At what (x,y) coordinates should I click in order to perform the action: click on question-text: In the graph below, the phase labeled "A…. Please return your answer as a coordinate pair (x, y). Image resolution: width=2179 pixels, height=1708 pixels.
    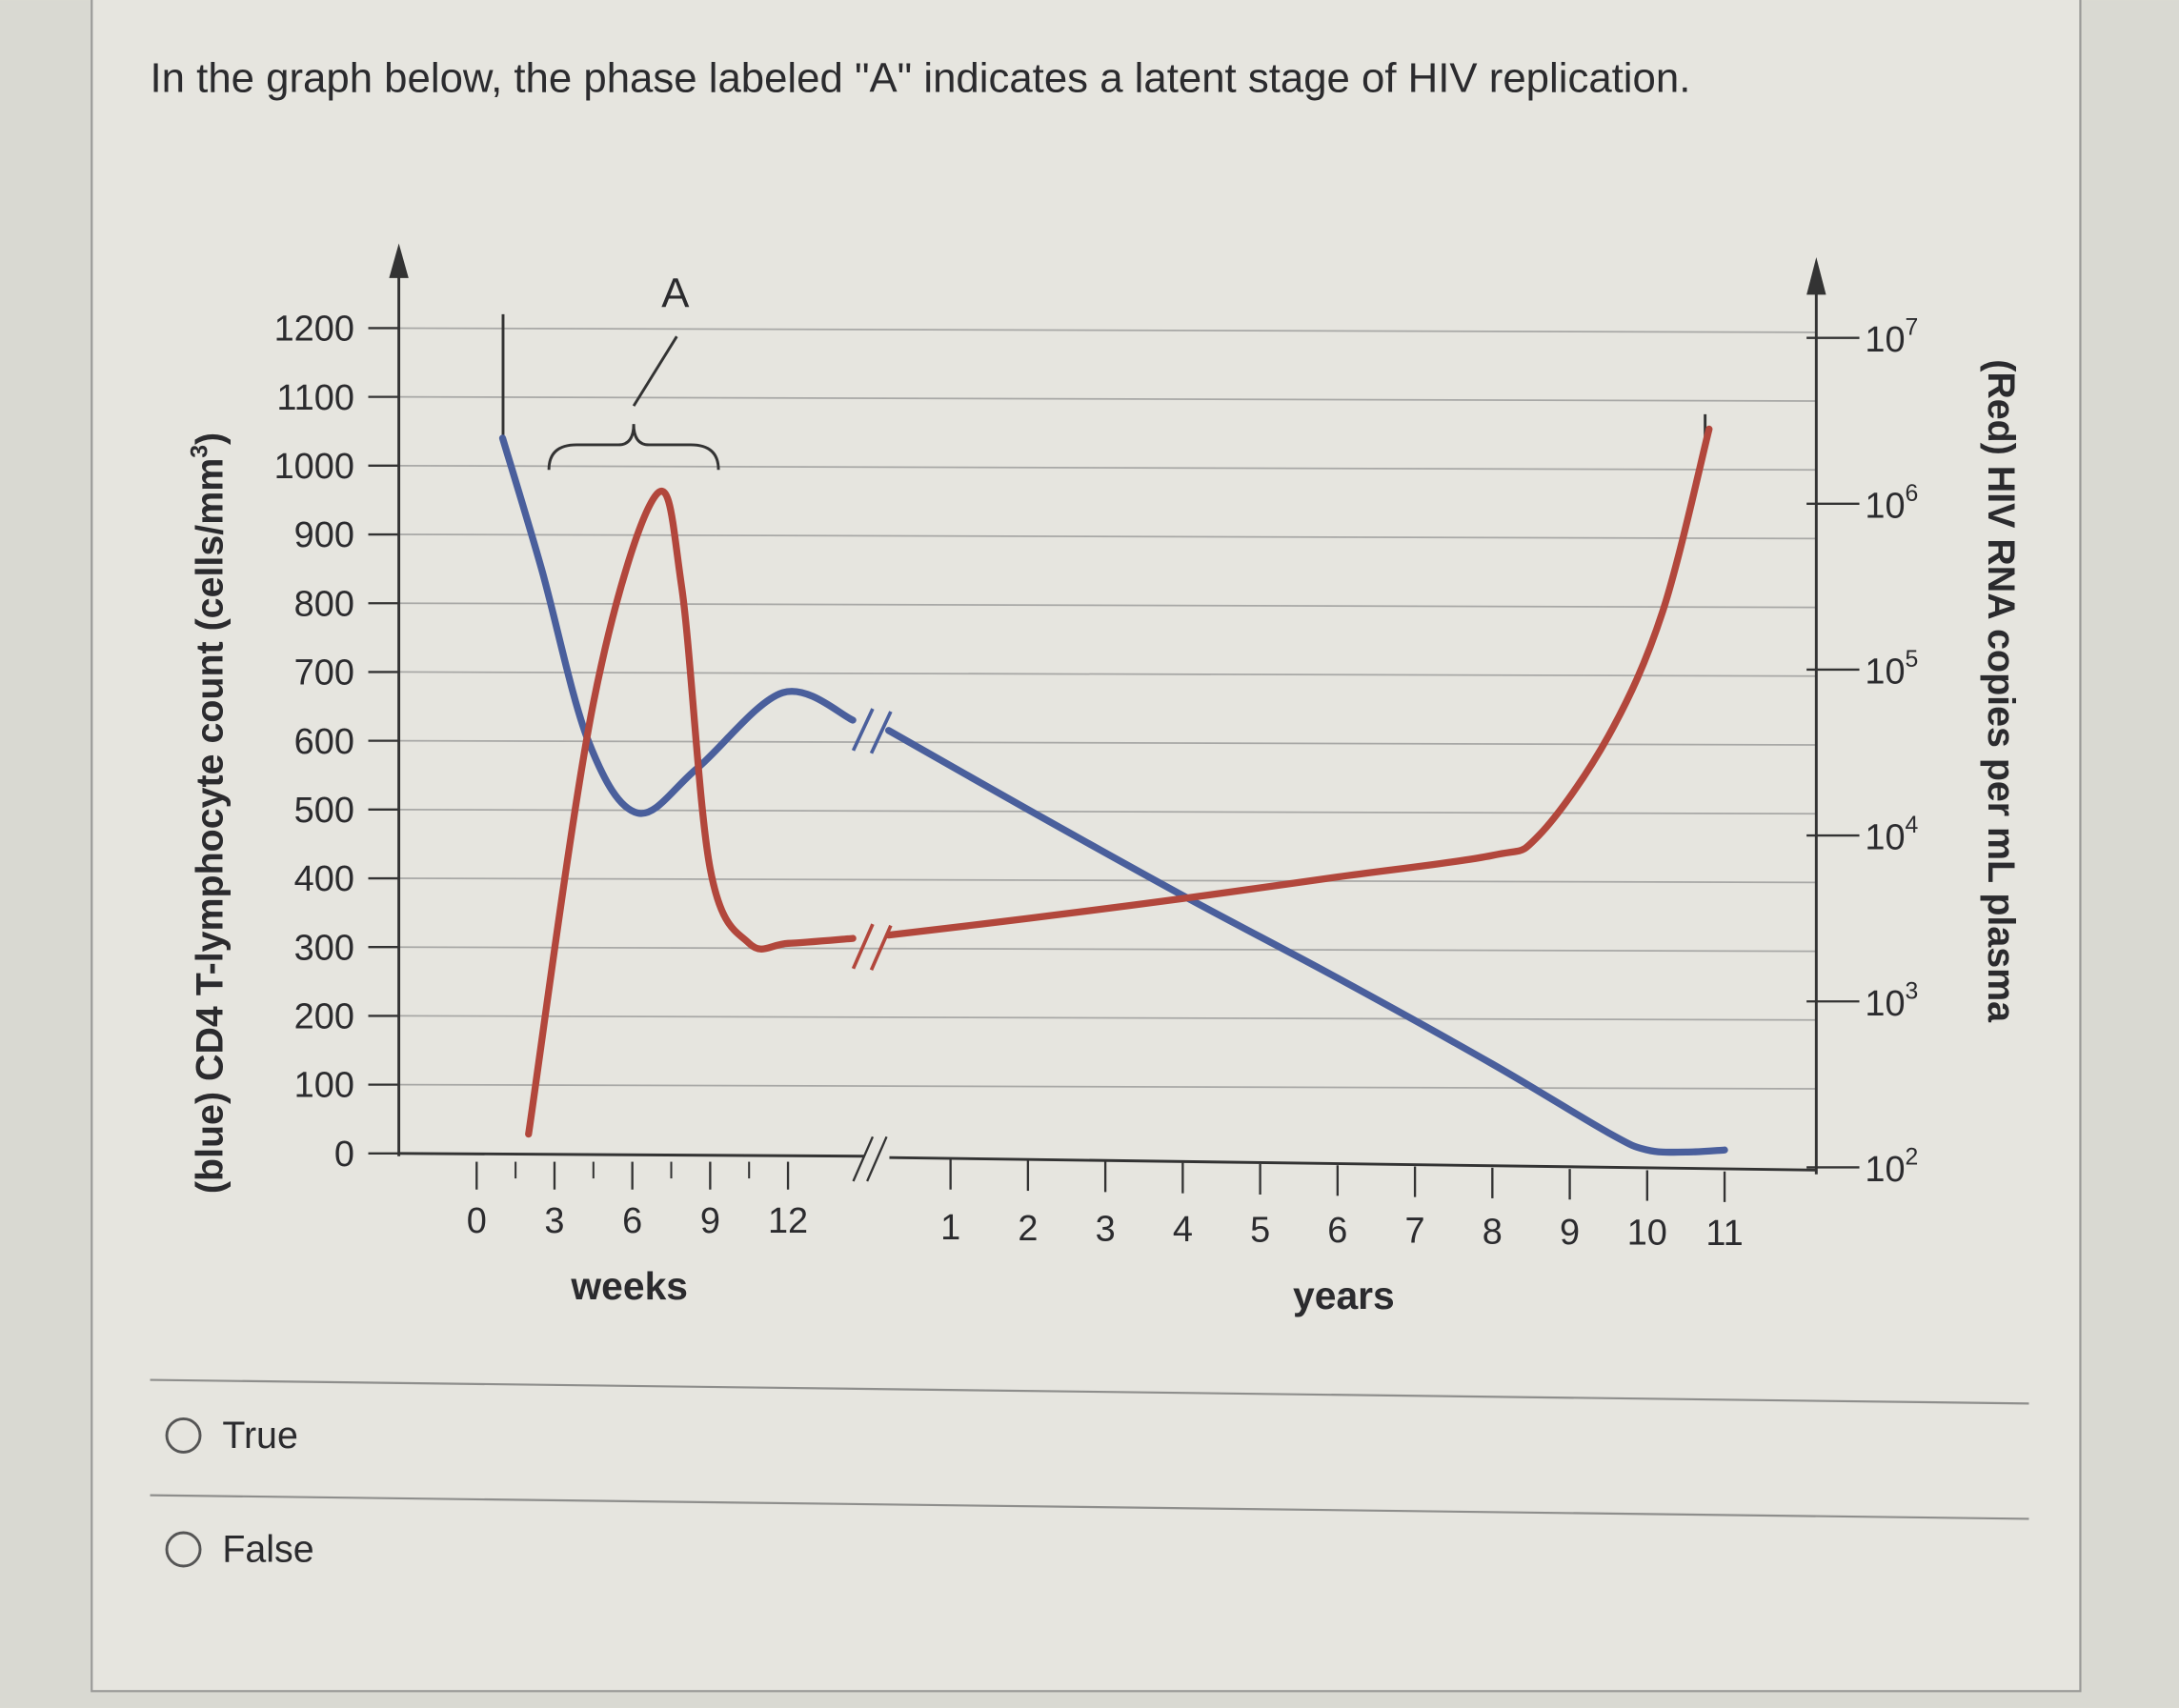
    Looking at the image, I should click on (921, 78).